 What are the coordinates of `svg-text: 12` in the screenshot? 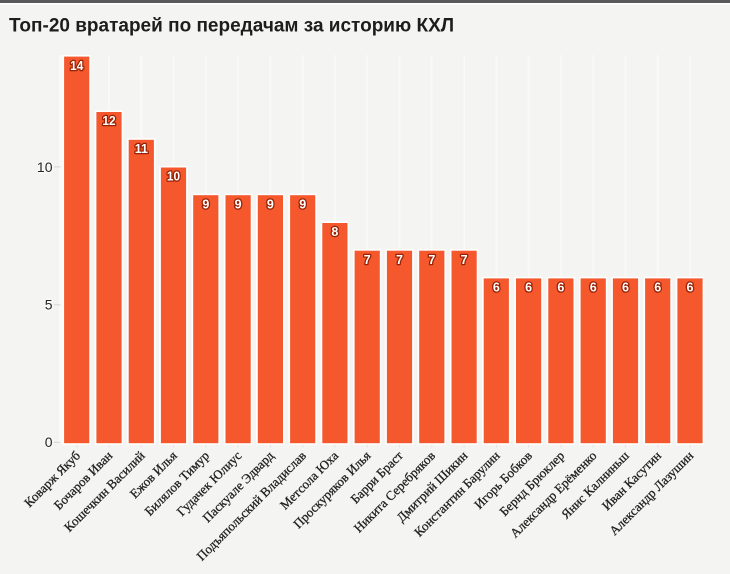 It's located at (108, 121).